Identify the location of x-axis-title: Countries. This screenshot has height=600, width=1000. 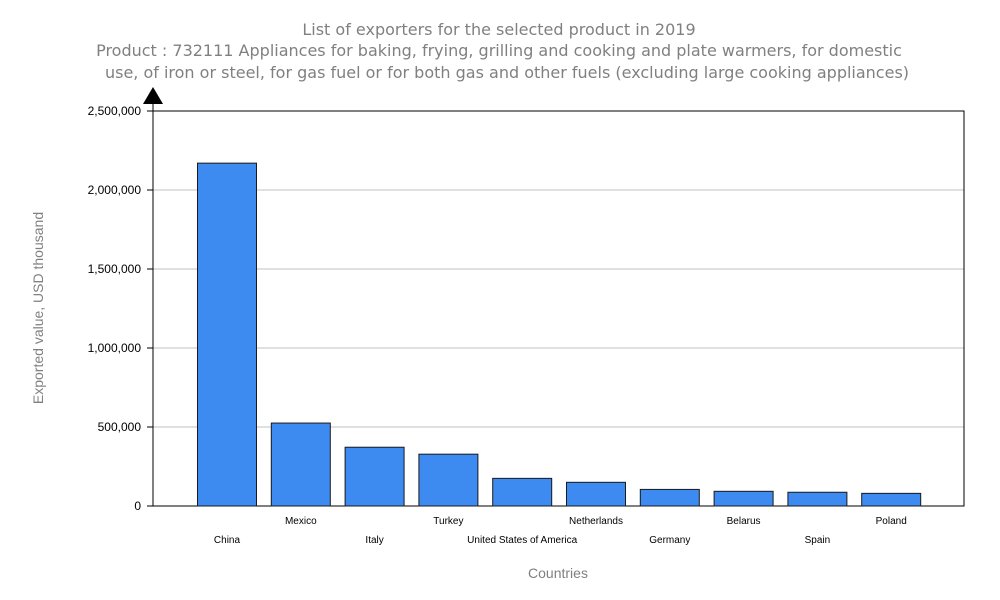
(558, 573).